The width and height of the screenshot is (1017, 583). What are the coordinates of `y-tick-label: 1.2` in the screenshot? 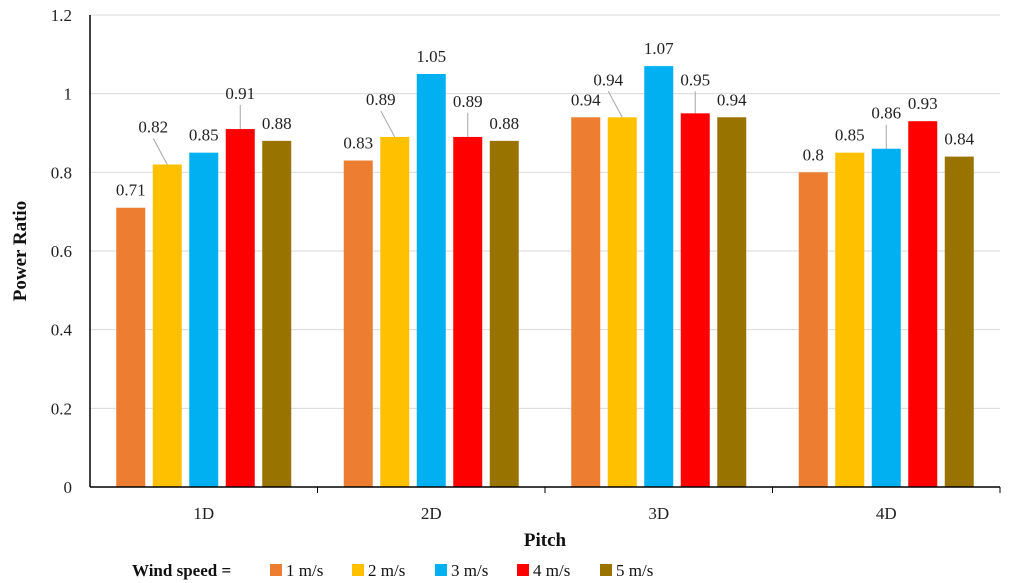 It's located at (61, 15).